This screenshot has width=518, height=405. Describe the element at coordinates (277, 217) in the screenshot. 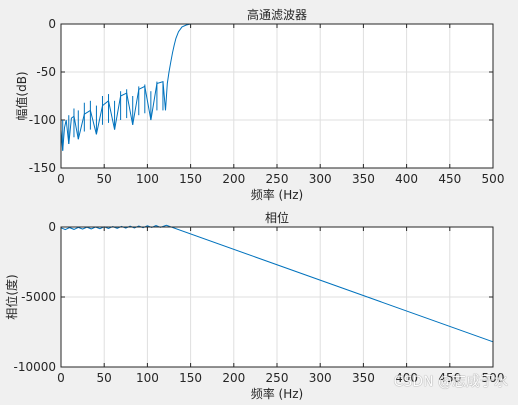

I see `chart-title: 相位` at that location.